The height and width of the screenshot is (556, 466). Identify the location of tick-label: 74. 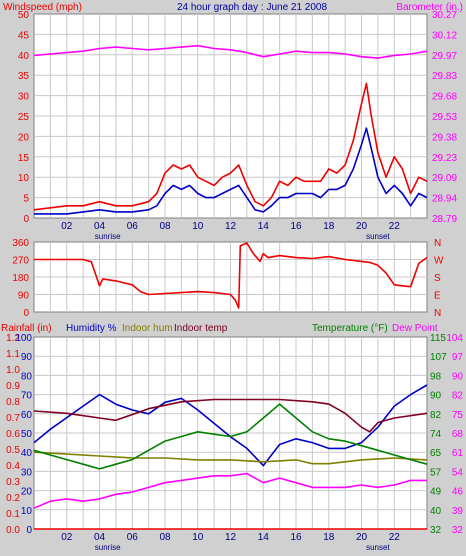
(436, 434).